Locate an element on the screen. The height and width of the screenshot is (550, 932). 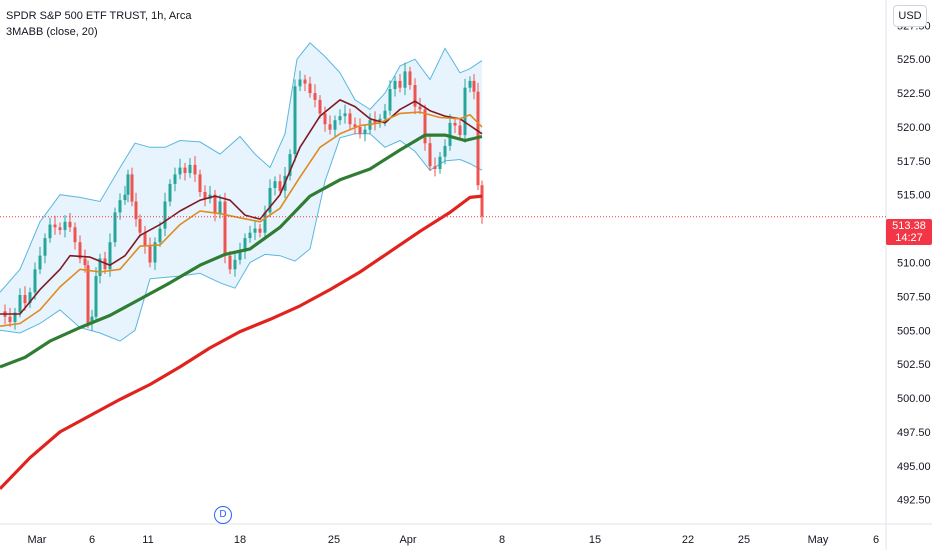
y-tick-label: 497.50 is located at coordinates (914, 433).